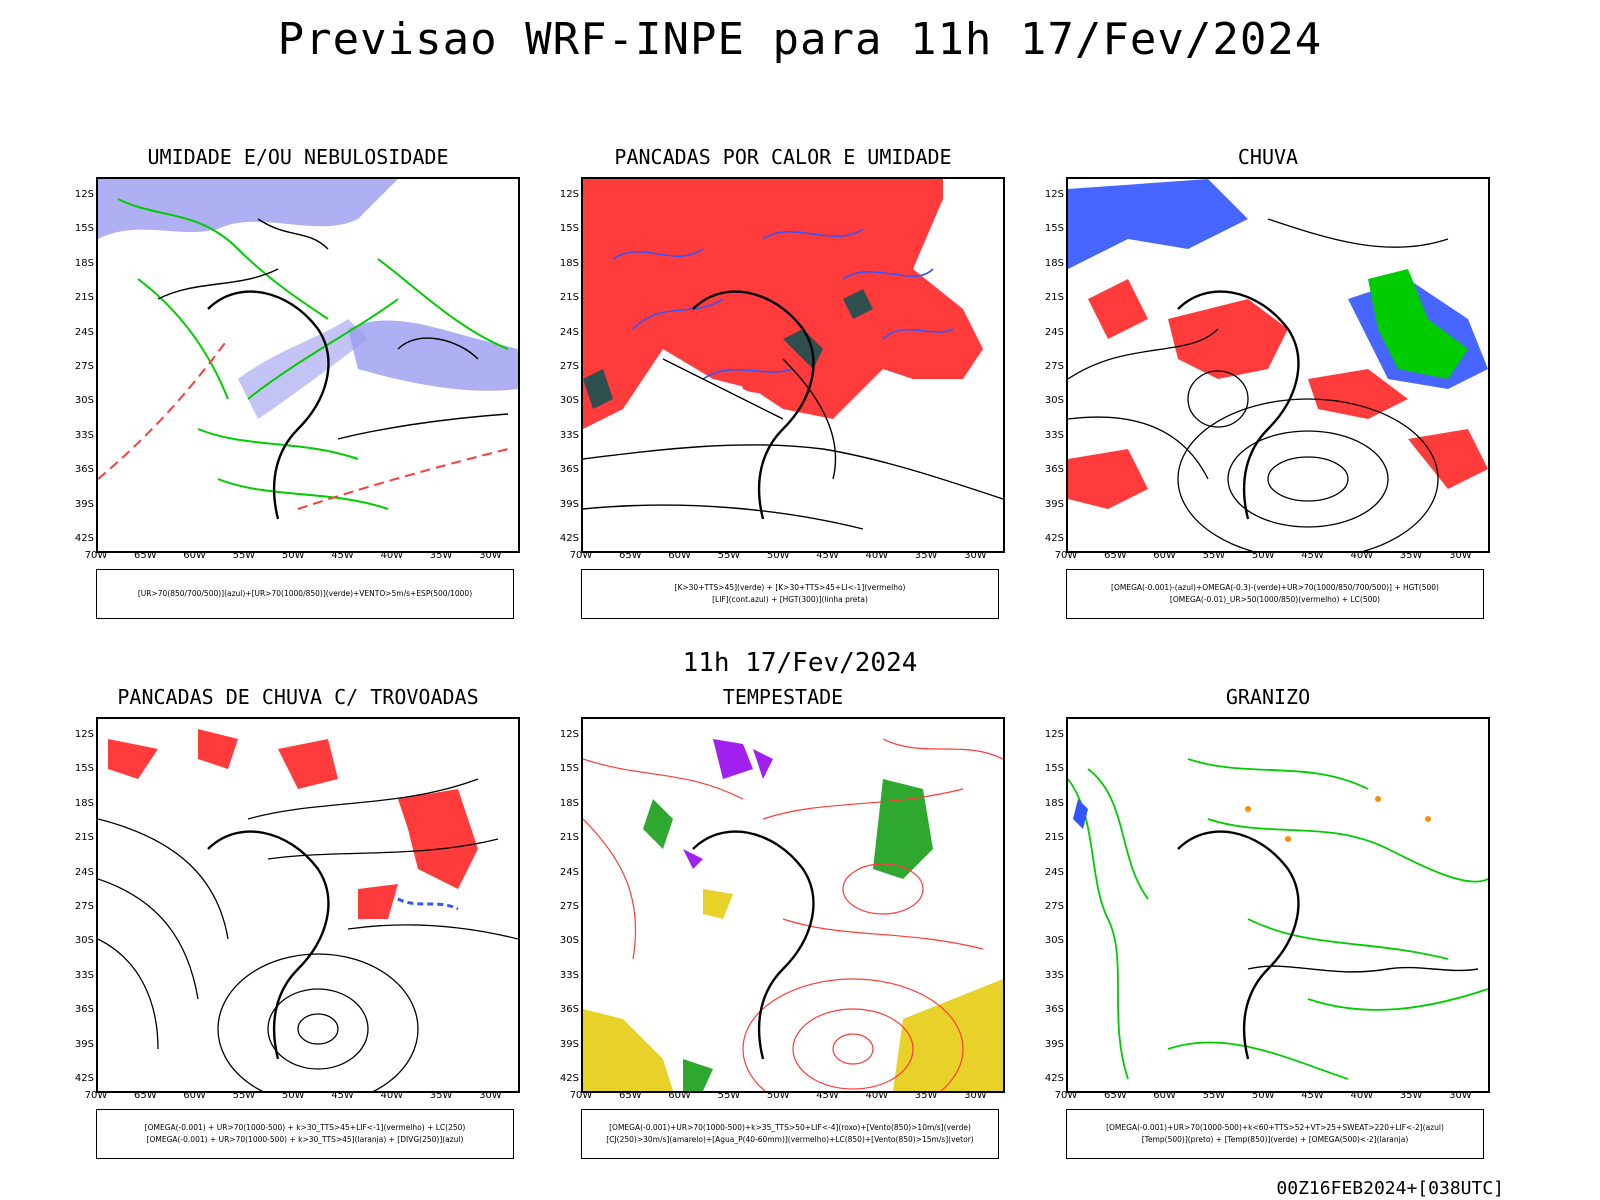 This screenshot has width=1600, height=1200. I want to click on main-title: Previsao WRF-INPE para 11h 17/Fev/2024, so click(800, 39).